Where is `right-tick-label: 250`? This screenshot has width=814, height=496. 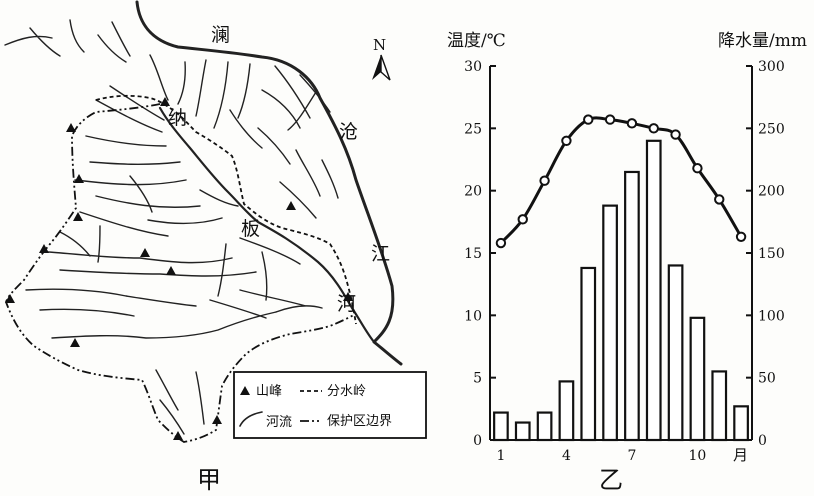 right-tick-label: 250 is located at coordinates (771, 129).